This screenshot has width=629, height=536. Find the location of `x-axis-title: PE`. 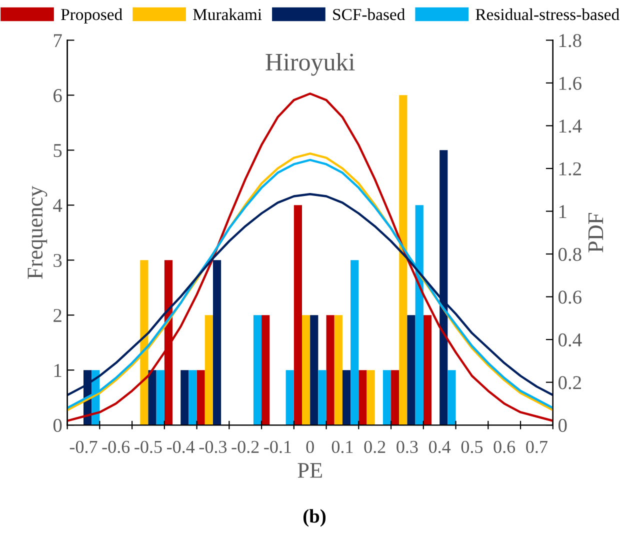

x-axis-title: PE is located at coordinates (310, 470).